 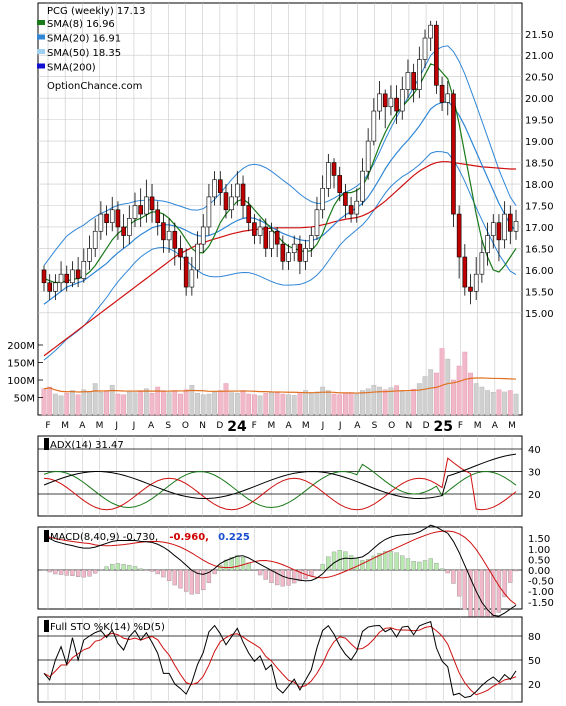 What do you see at coordinates (280, 427) in the screenshot?
I see `x-axis: F M A M J J A S O N D 24 F M A M J J A S O N D 25 F M A M` at bounding box center [280, 427].